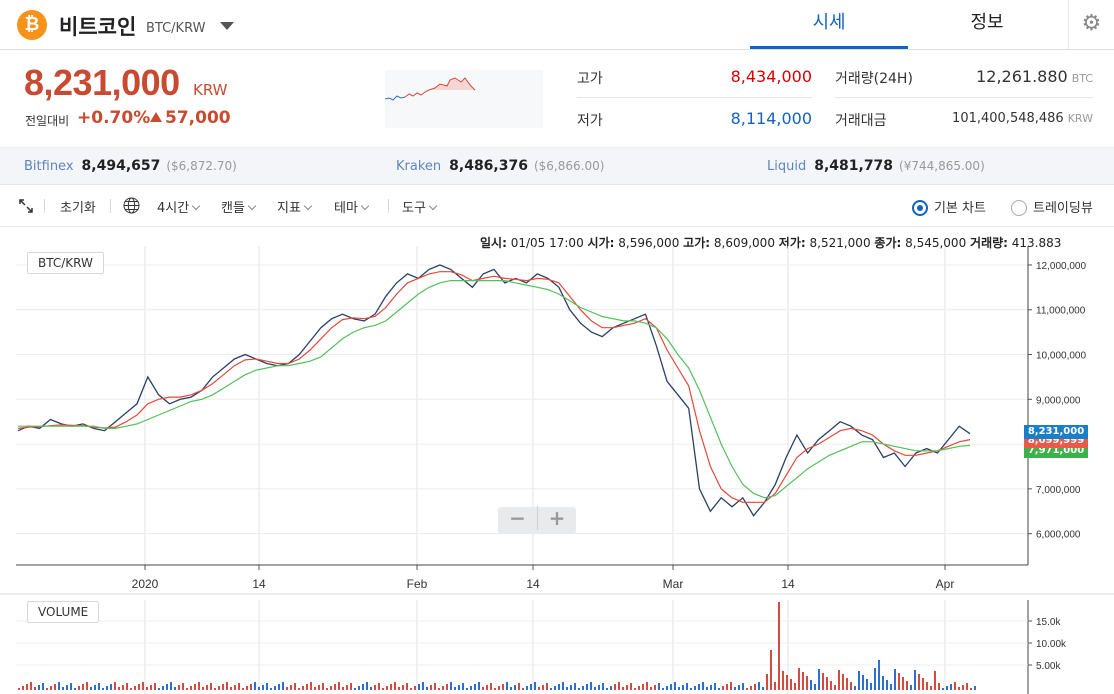 This screenshot has height=694, width=1114. I want to click on exchange-sub: ($6,872.70), so click(201, 166).